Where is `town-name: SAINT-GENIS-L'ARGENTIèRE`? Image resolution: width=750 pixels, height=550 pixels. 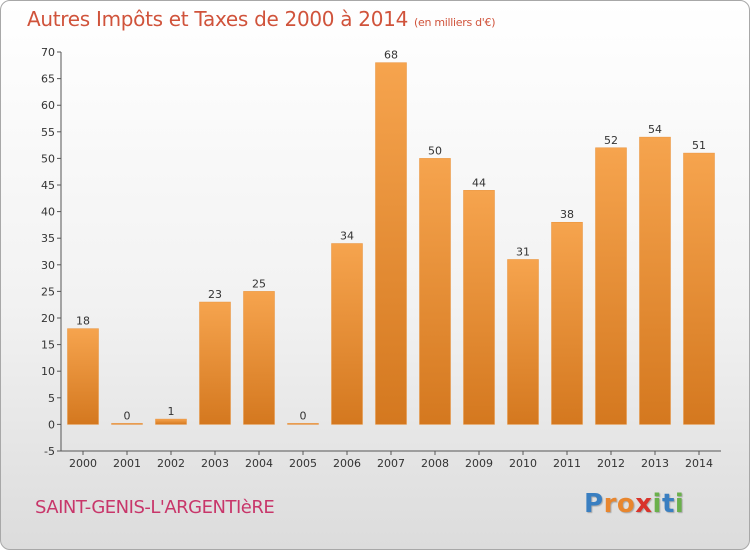
town-name: SAINT-GENIS-L'ARGENTIèRE is located at coordinates (155, 507).